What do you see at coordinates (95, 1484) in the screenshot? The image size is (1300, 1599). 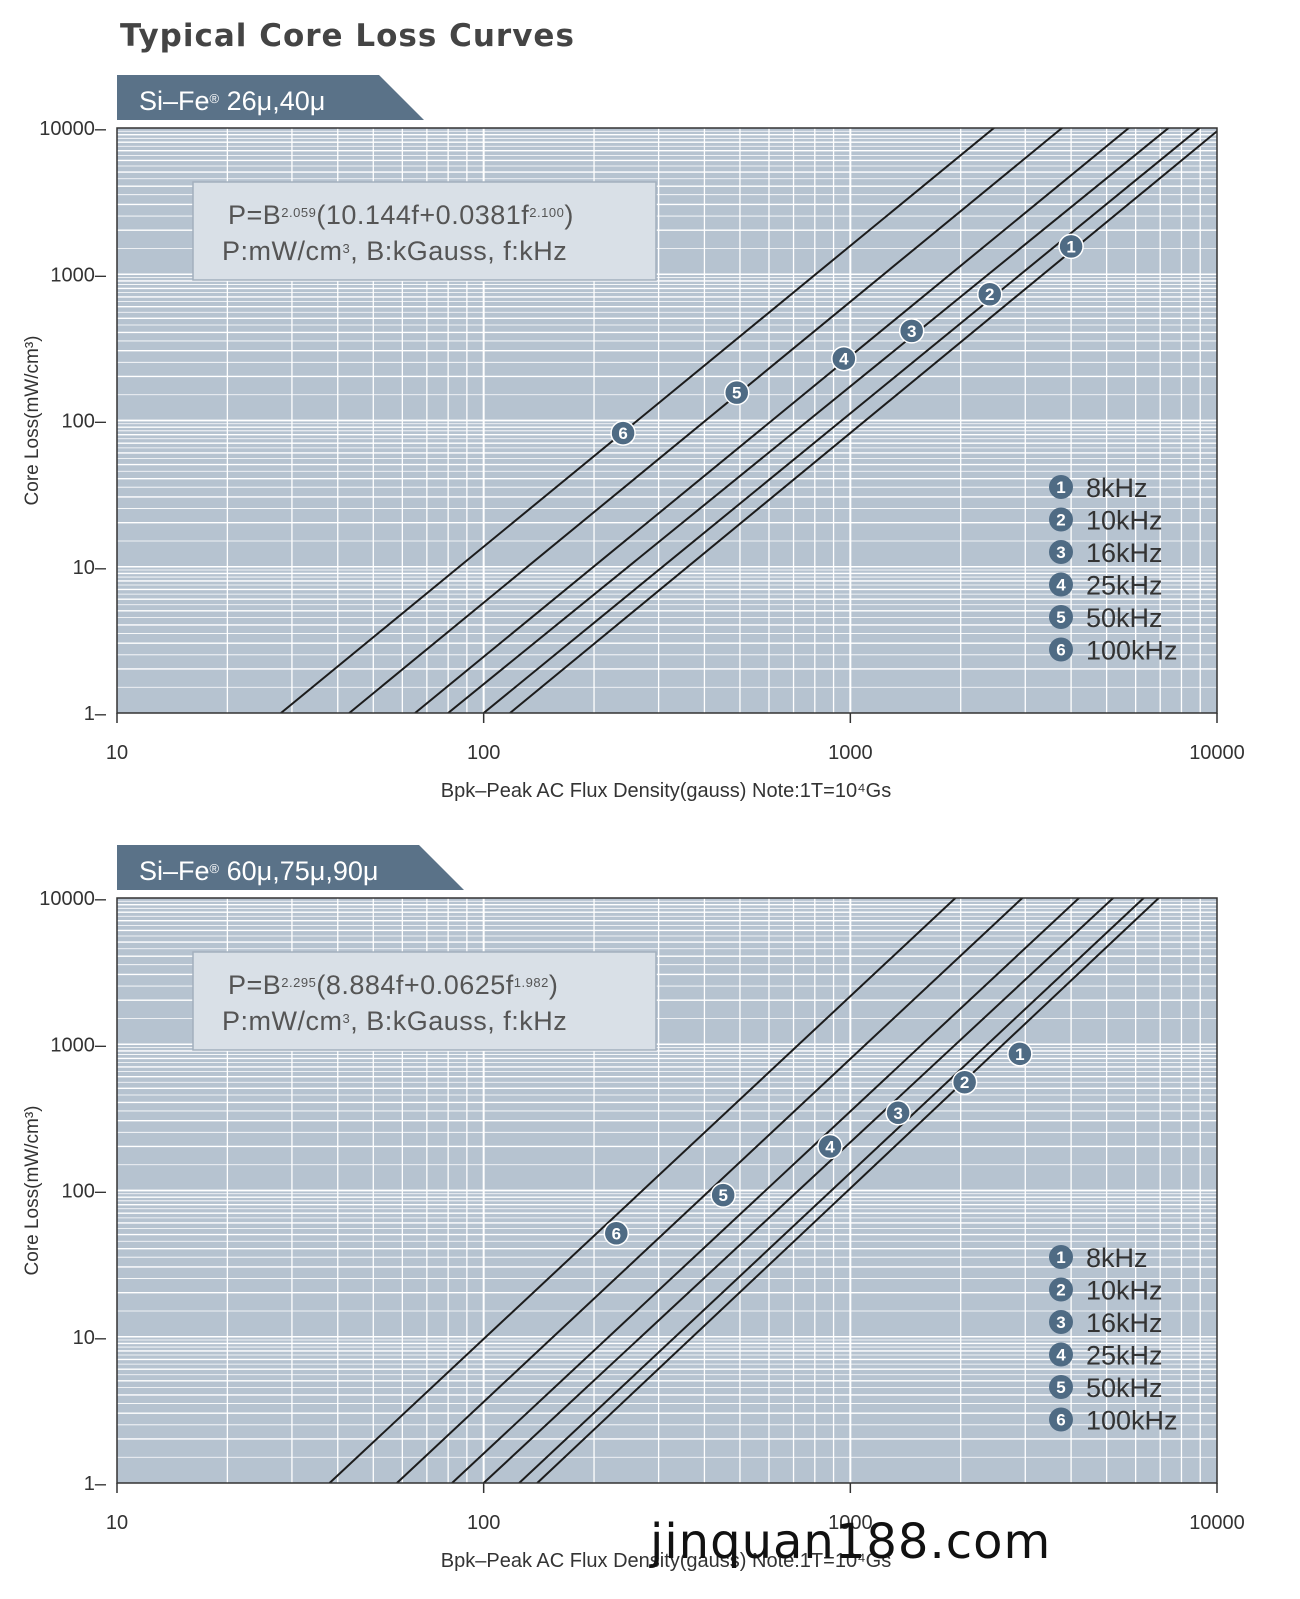 I see `y-tick-label: 1–` at bounding box center [95, 1484].